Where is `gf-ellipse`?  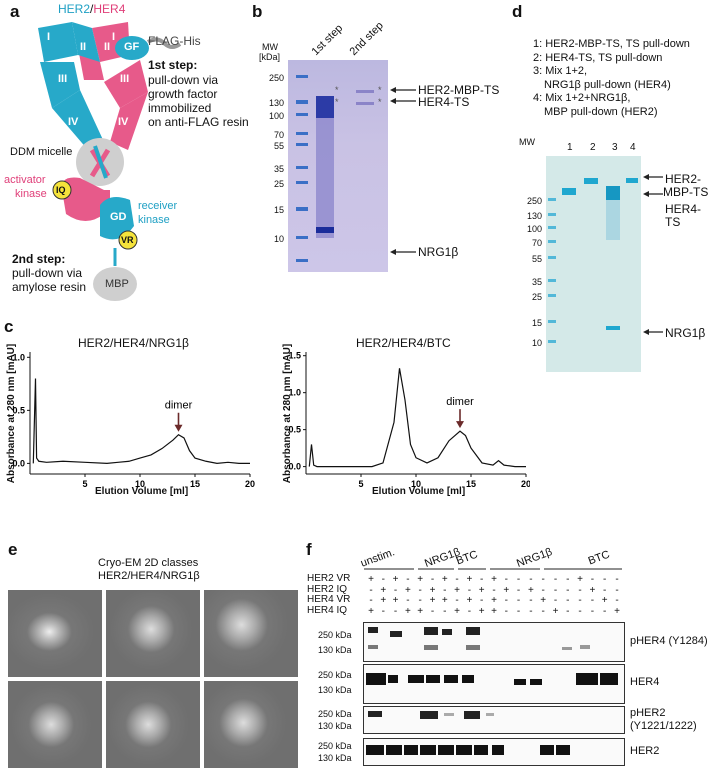 gf-ellipse is located at coordinates (132, 48).